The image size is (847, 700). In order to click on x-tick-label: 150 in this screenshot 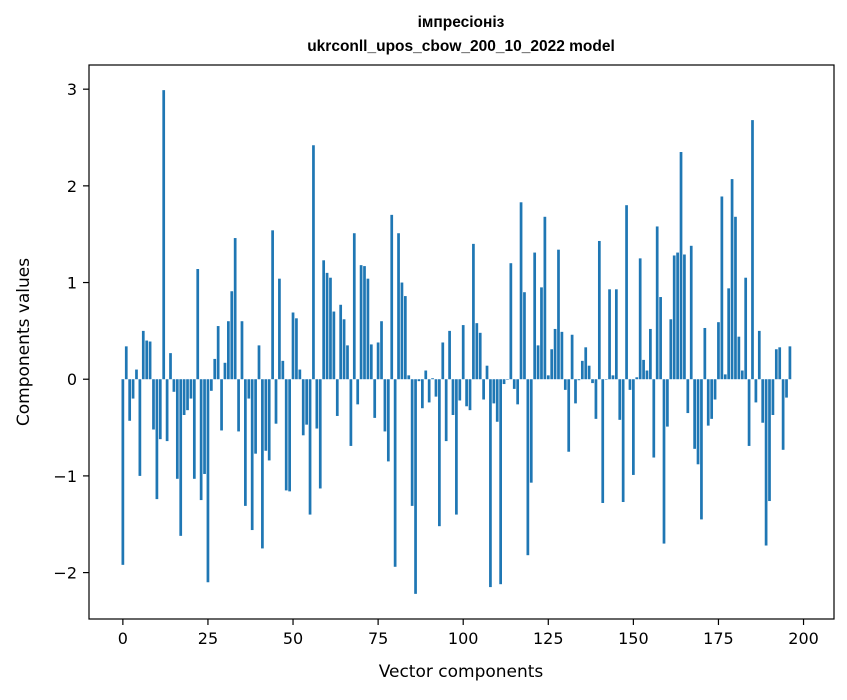, I will do `click(633, 638)`.